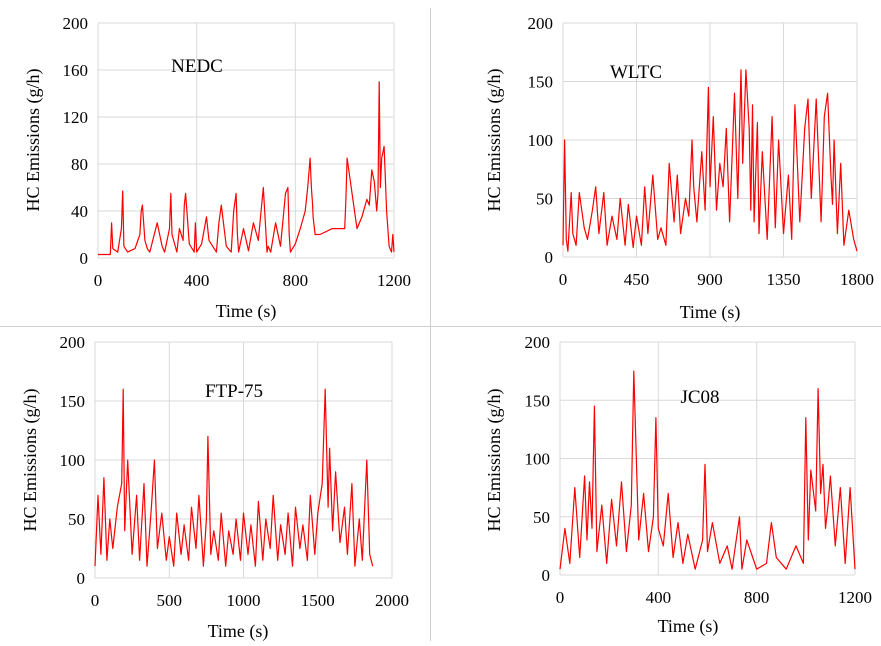 The height and width of the screenshot is (646, 881). Describe the element at coordinates (79, 164) in the screenshot. I see `y-tick-label: 80` at that location.